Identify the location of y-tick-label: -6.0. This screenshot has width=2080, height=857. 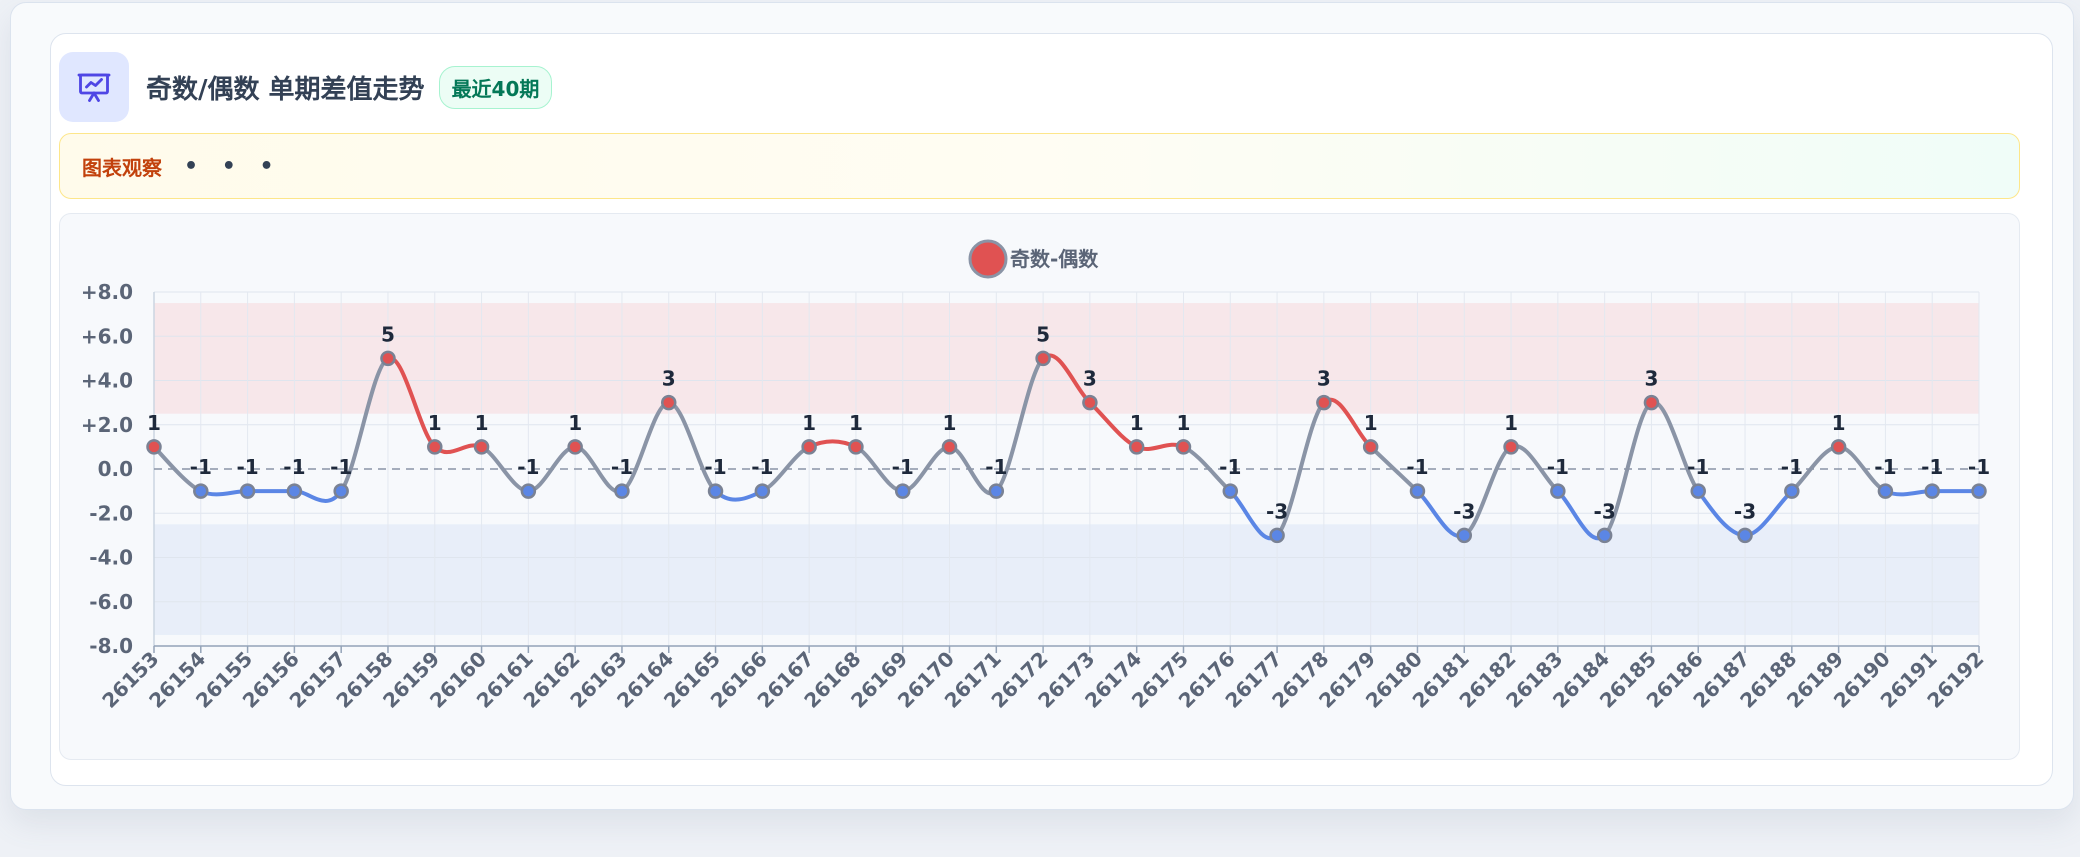
(111, 602).